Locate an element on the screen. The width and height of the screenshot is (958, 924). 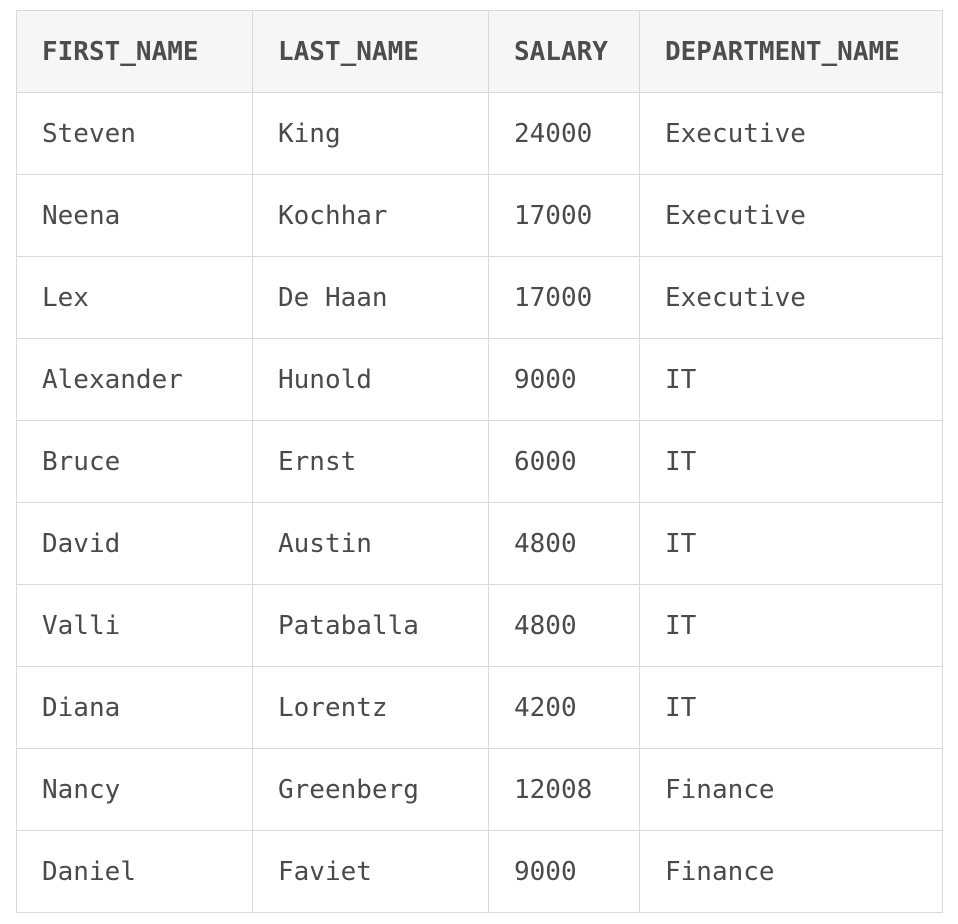
column-header-department-name: DEPARTMENT_NAME is located at coordinates (791, 51).